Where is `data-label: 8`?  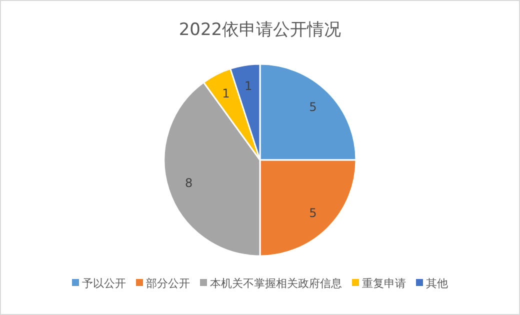
data-label: 8 is located at coordinates (188, 183).